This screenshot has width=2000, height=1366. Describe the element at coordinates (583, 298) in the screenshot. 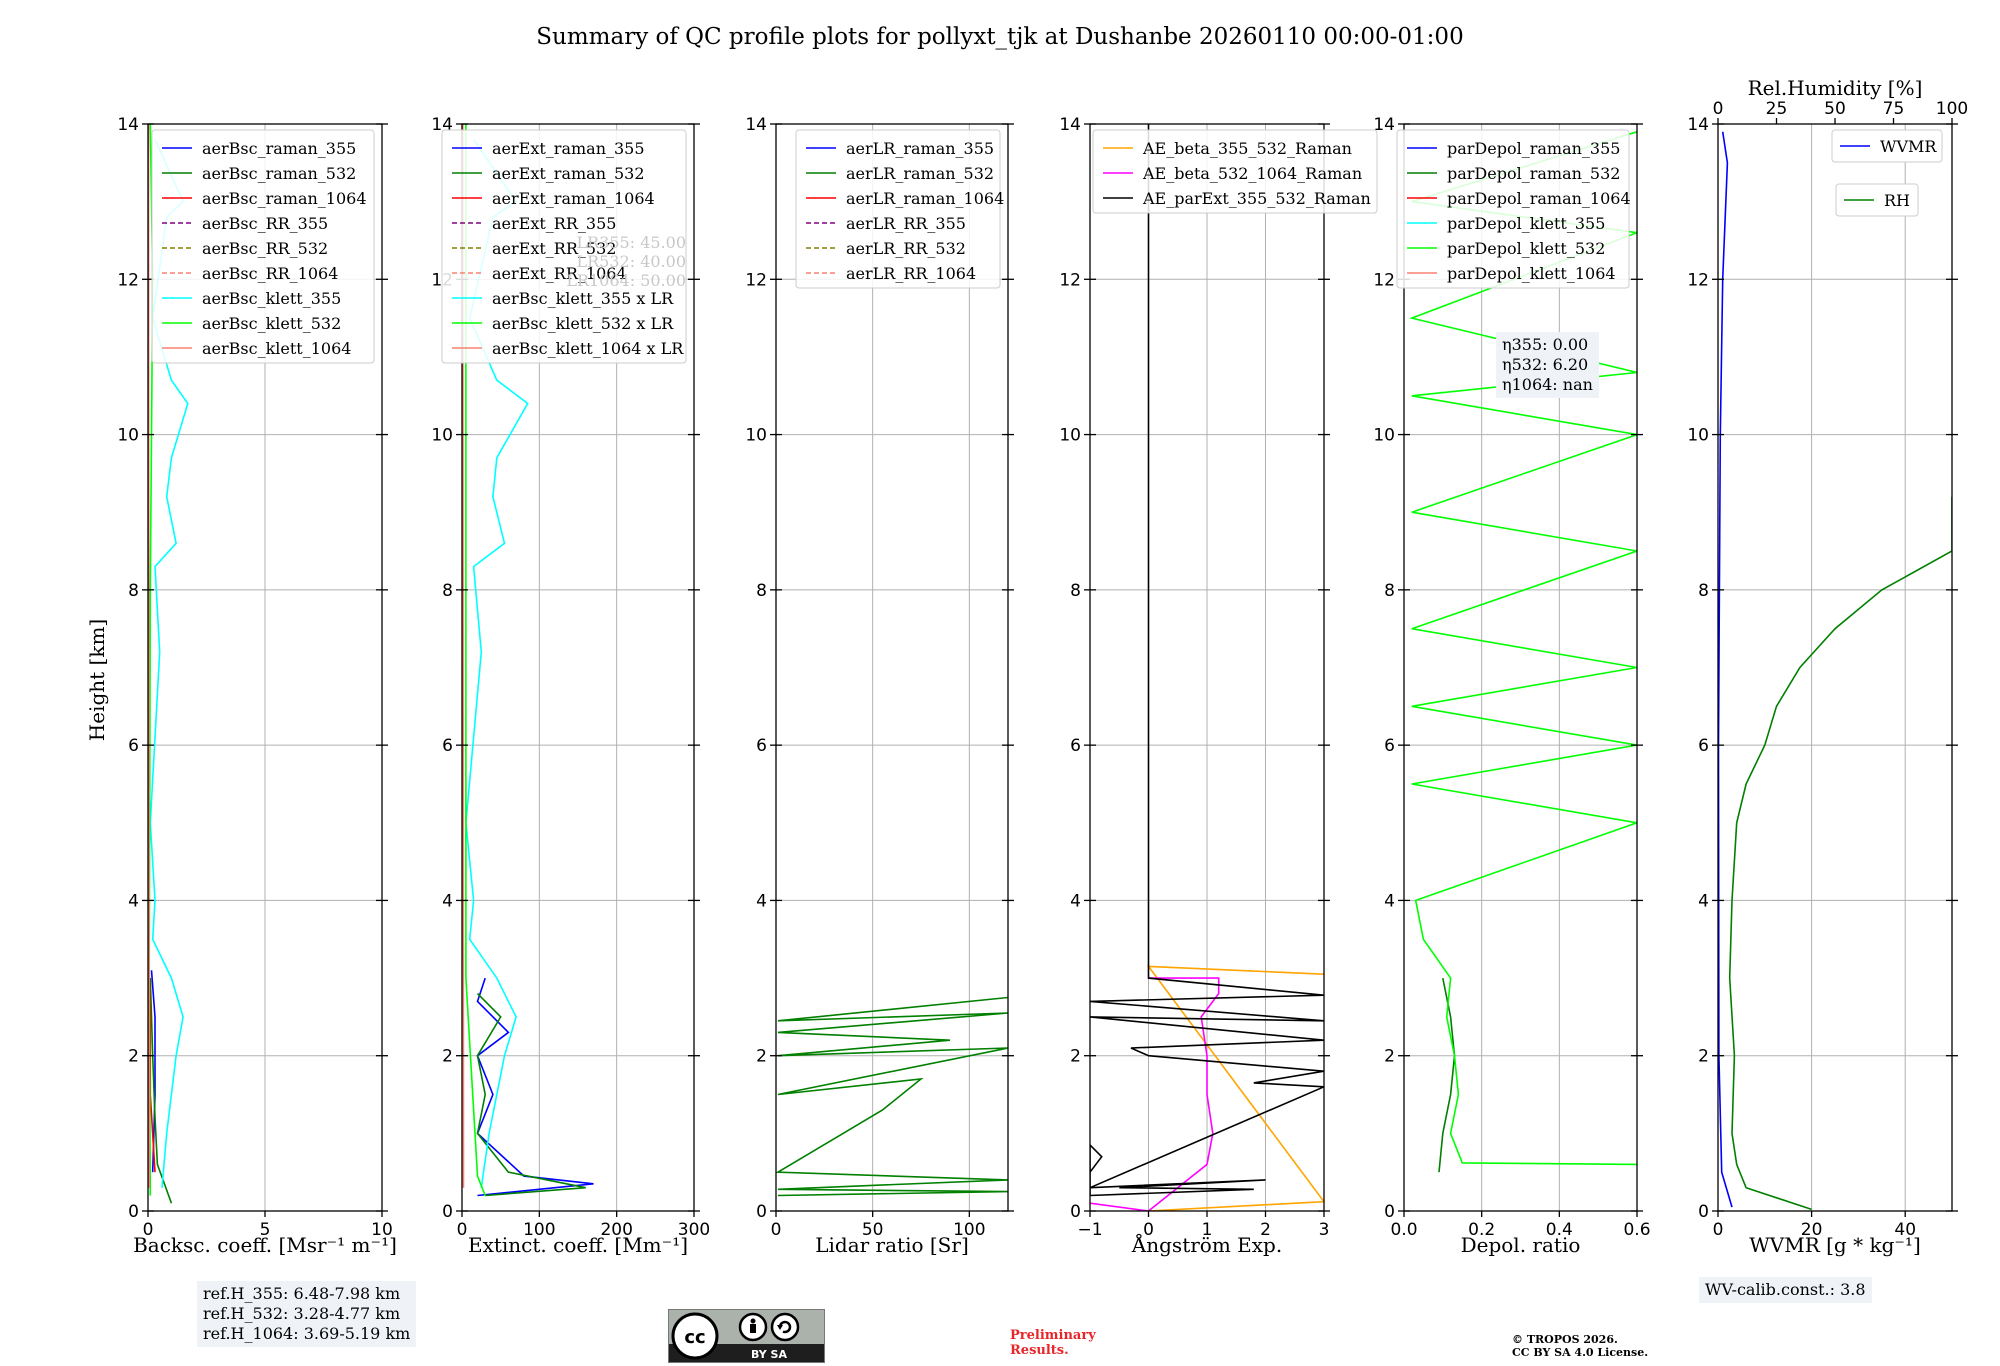

I see `legend-label: aerBsc_klett_355 x LR` at that location.